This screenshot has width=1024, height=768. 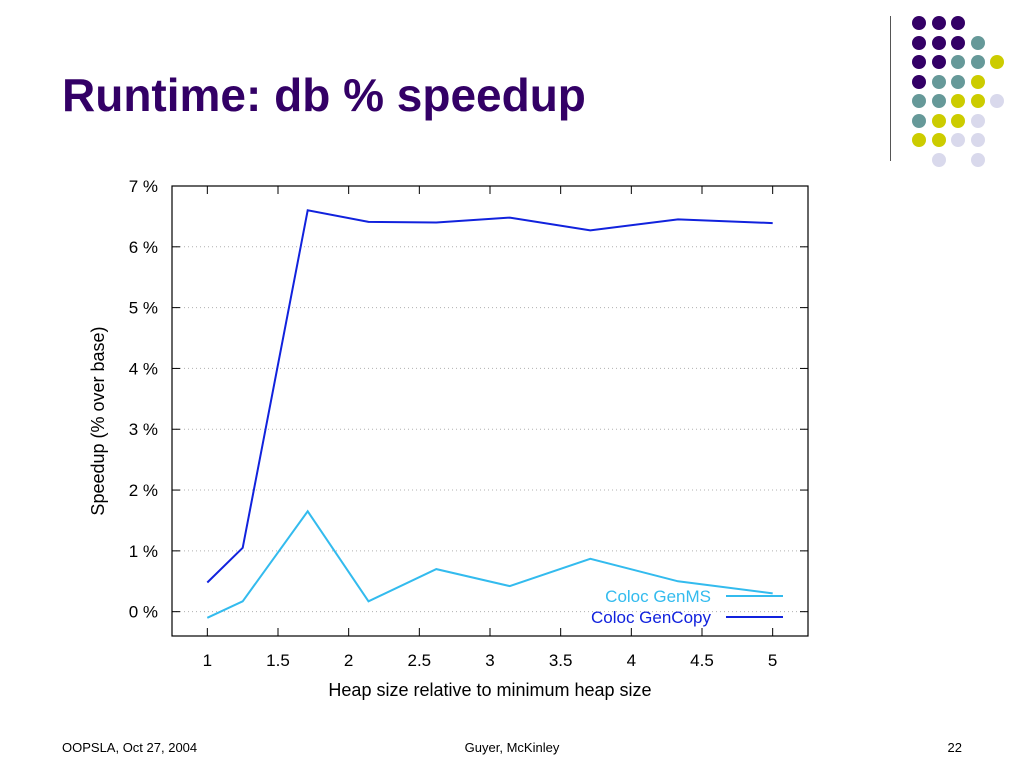 I want to click on y-tick-label: 0 %, so click(x=143, y=612).